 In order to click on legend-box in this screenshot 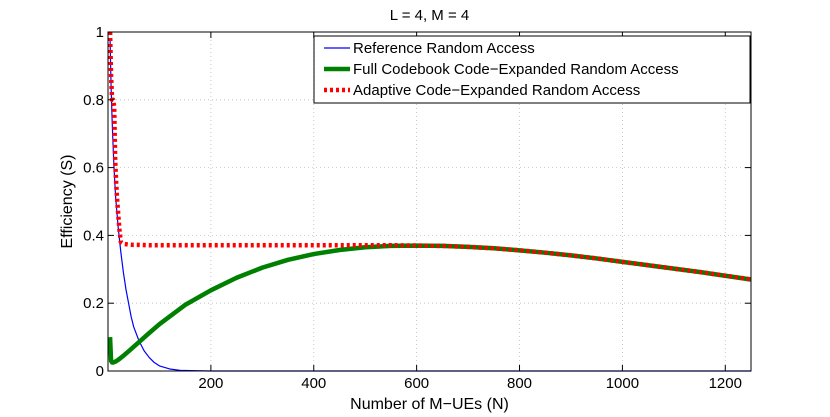, I will do `click(532, 69)`.